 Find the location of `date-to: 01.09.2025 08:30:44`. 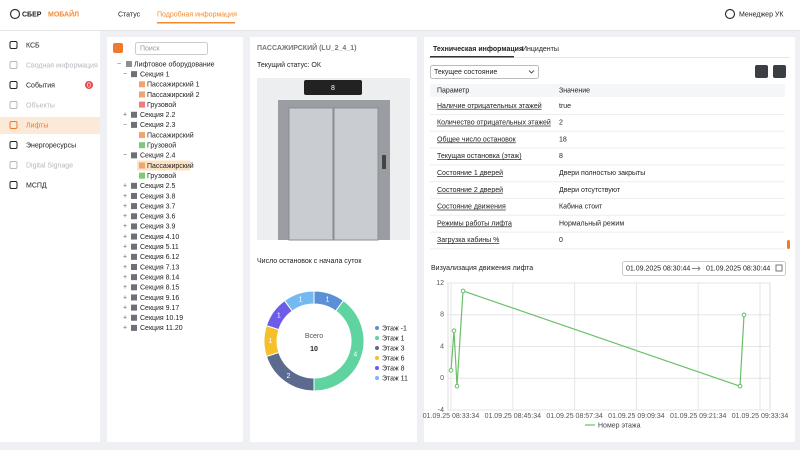

date-to: 01.09.2025 08:30:44 is located at coordinates (738, 268).